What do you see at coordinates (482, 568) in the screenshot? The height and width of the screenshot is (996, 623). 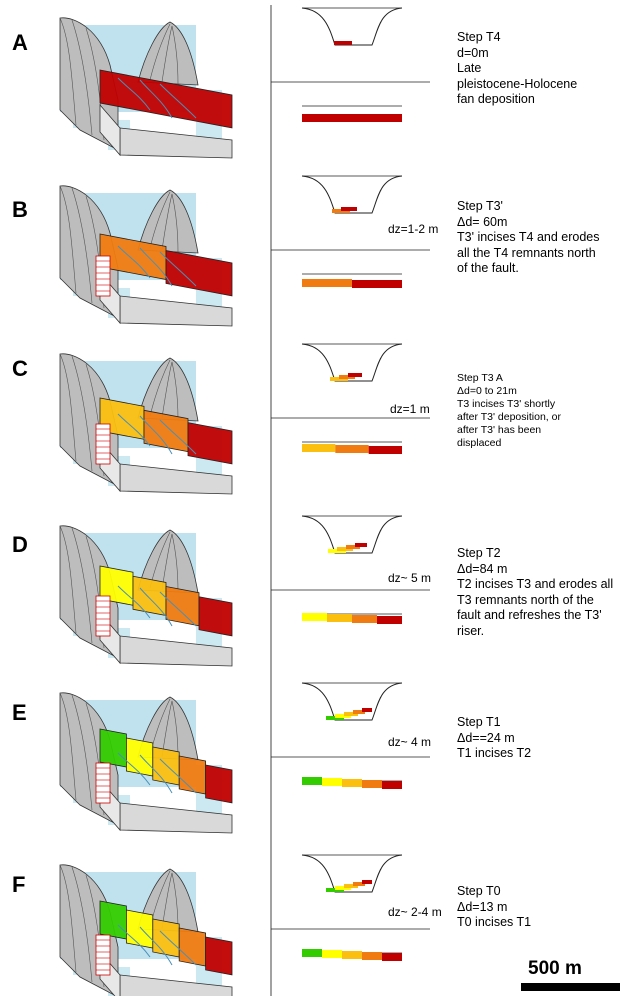 I see `step-offset: Δd=84 m` at bounding box center [482, 568].